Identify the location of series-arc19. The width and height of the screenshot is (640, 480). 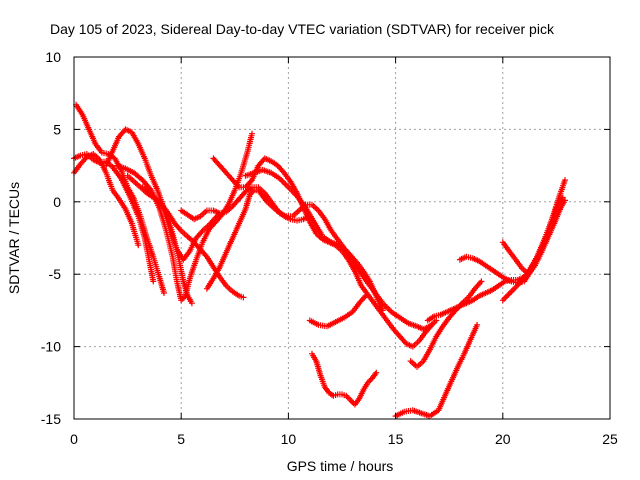
(533, 237).